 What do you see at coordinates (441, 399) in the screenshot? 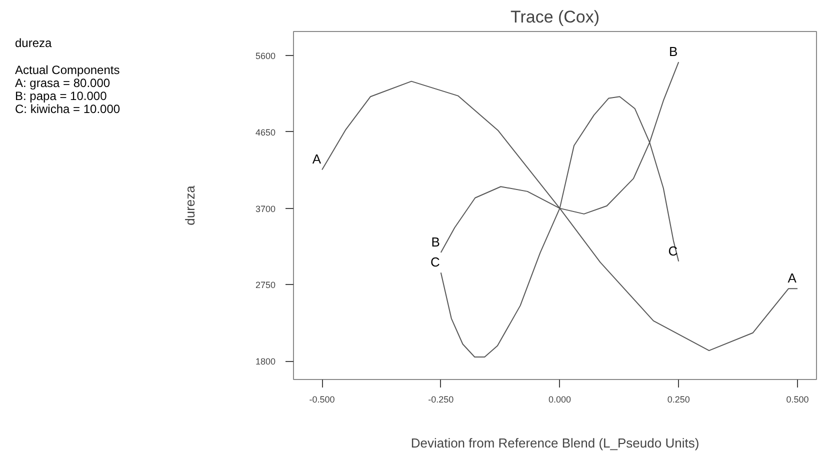
I see `x-tick-label: -0.250` at bounding box center [441, 399].